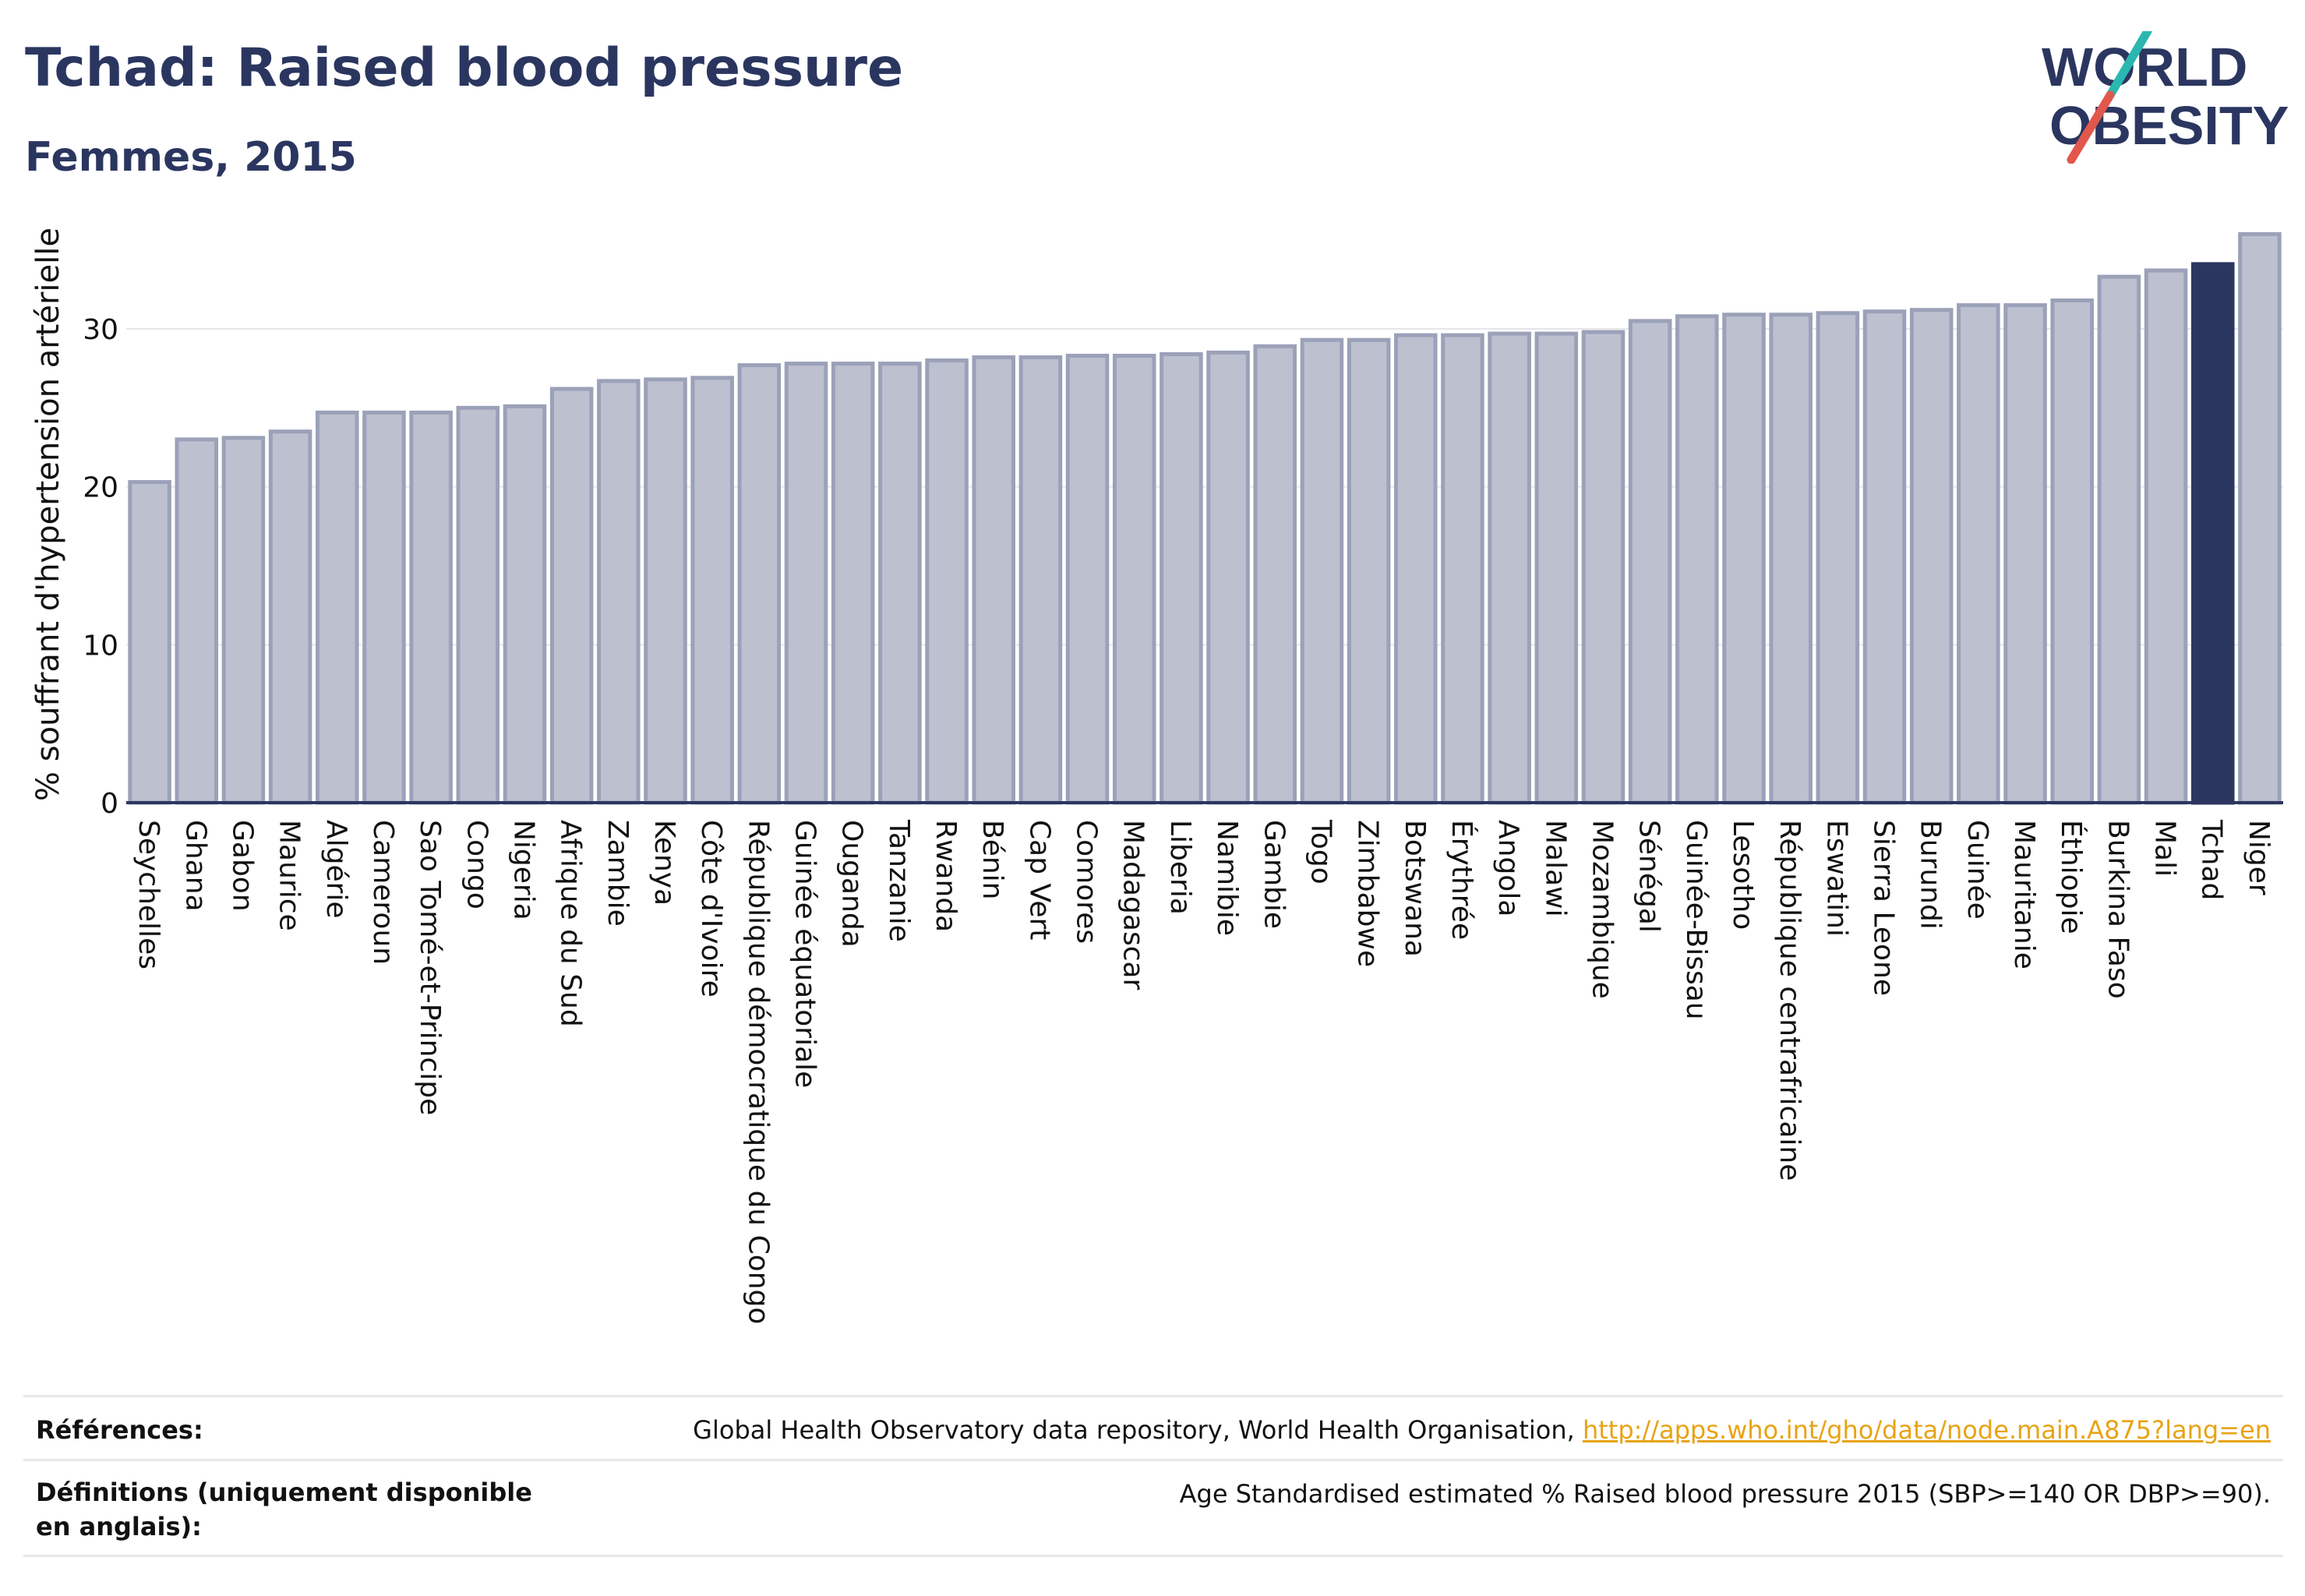  I want to click on x-tick-label: Kenya, so click(664, 863).